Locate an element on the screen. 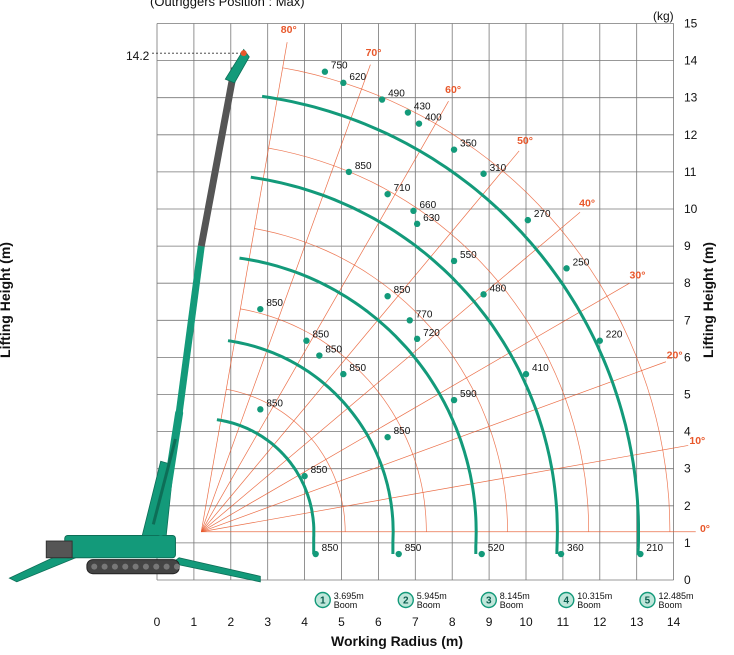 The image size is (734, 655). load-label: 350 is located at coordinates (468, 144).